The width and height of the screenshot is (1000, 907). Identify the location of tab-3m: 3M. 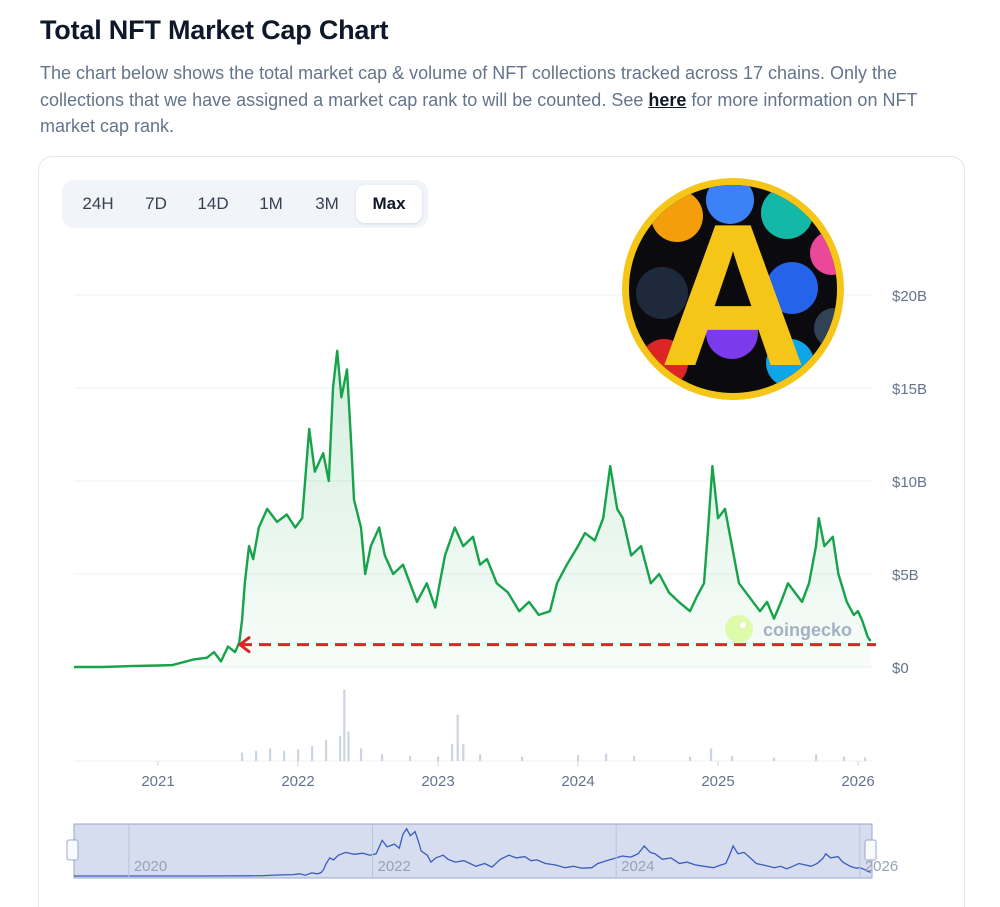
(327, 203).